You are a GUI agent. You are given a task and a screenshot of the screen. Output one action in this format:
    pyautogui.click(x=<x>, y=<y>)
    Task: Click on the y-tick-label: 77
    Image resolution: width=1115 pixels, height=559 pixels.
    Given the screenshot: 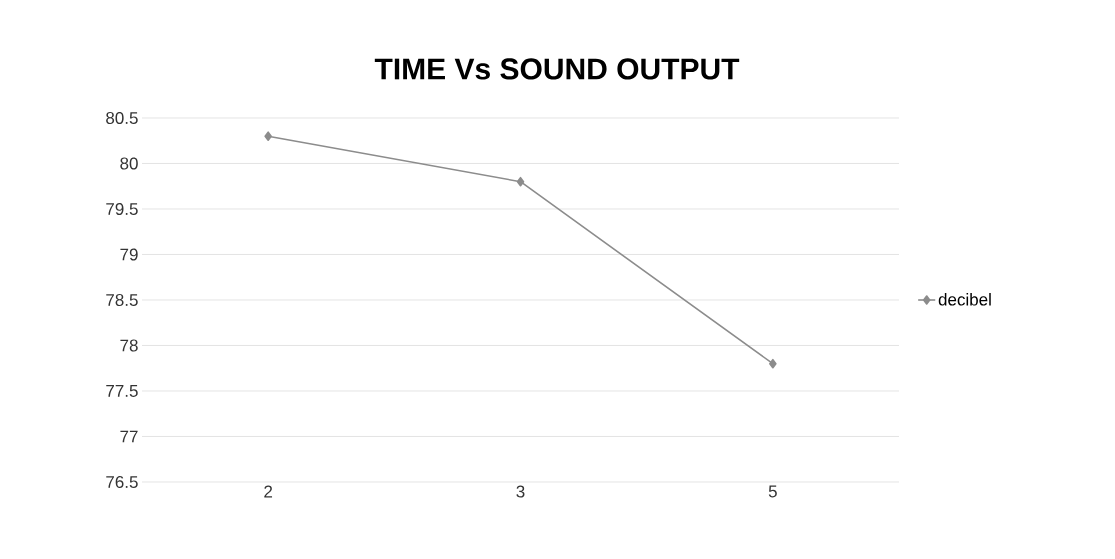 What is the action you would take?
    pyautogui.click(x=129, y=436)
    